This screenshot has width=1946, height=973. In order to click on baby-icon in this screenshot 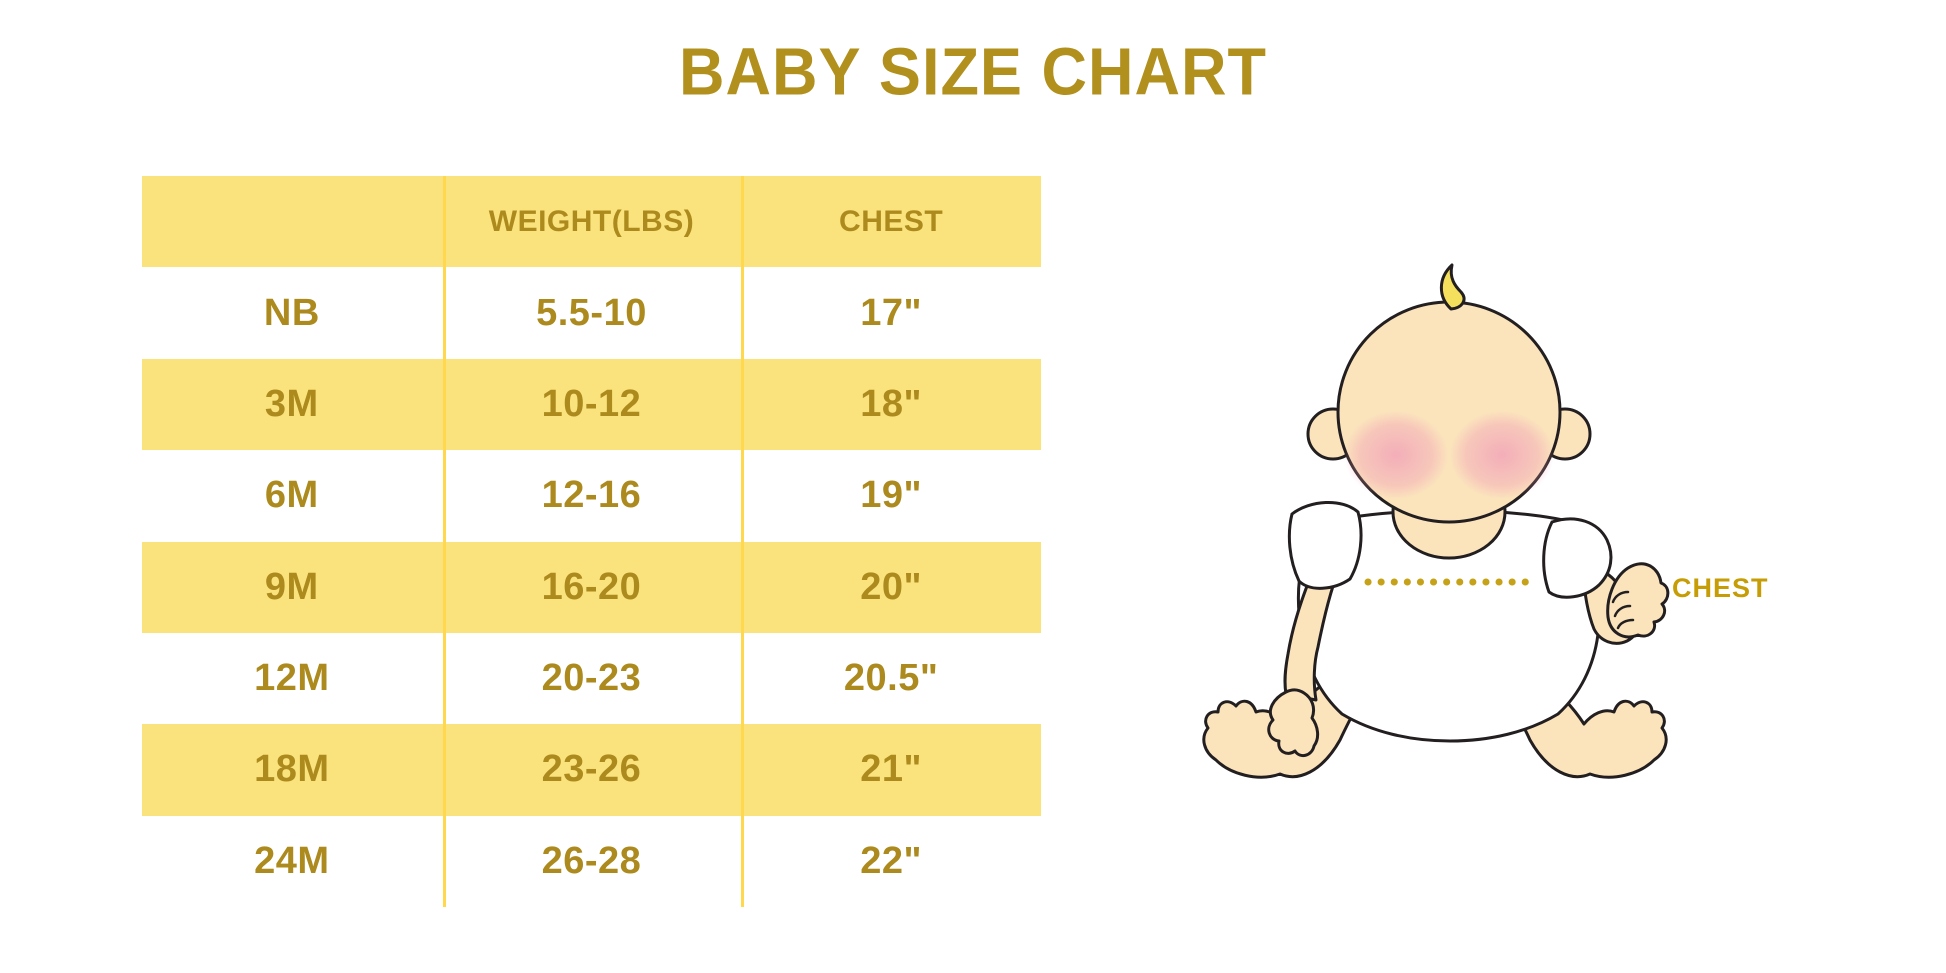, I will do `click(1436, 521)`.